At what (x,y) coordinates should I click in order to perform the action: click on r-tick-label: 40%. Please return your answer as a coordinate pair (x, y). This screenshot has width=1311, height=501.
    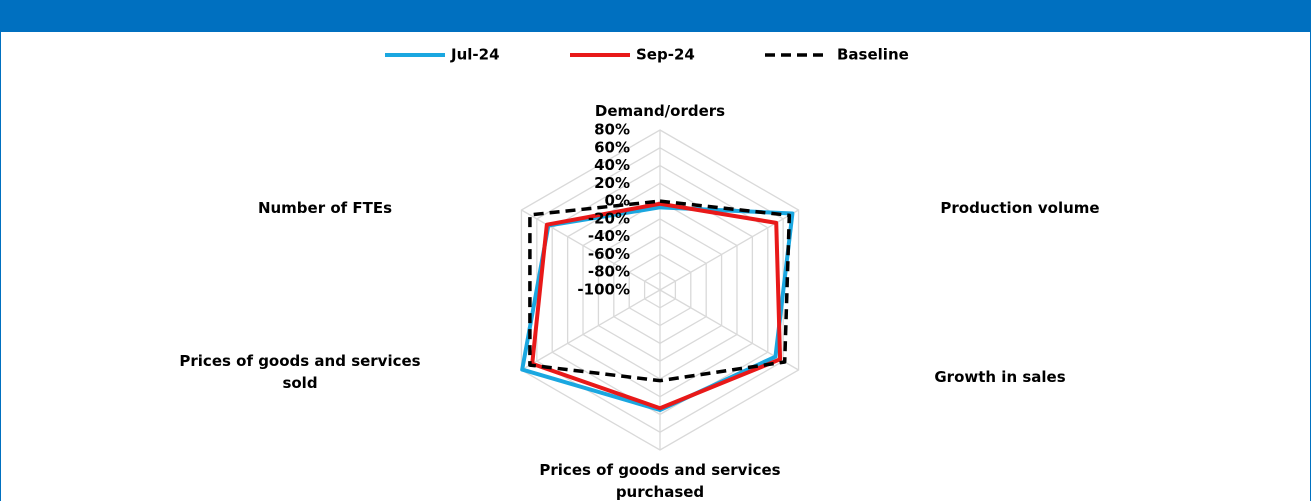
    Looking at the image, I should click on (612, 165).